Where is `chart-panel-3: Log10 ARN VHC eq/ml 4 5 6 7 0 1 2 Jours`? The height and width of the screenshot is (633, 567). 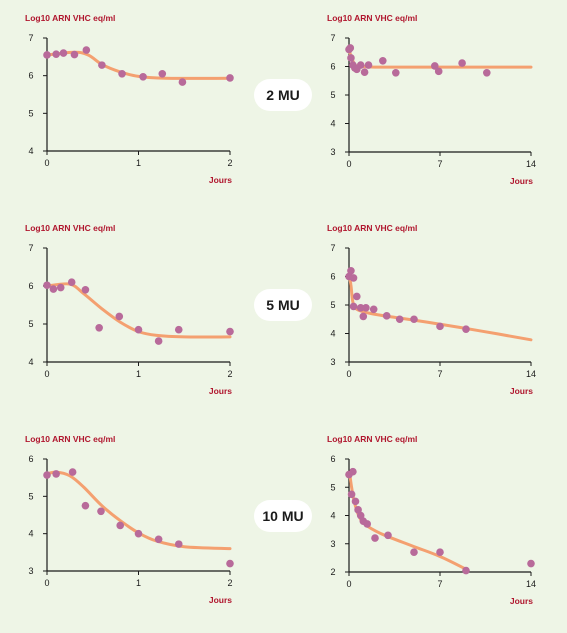 chart-panel-3: Log10 ARN VHC eq/ml 4 5 6 7 0 1 2 Jours is located at coordinates (129, 309).